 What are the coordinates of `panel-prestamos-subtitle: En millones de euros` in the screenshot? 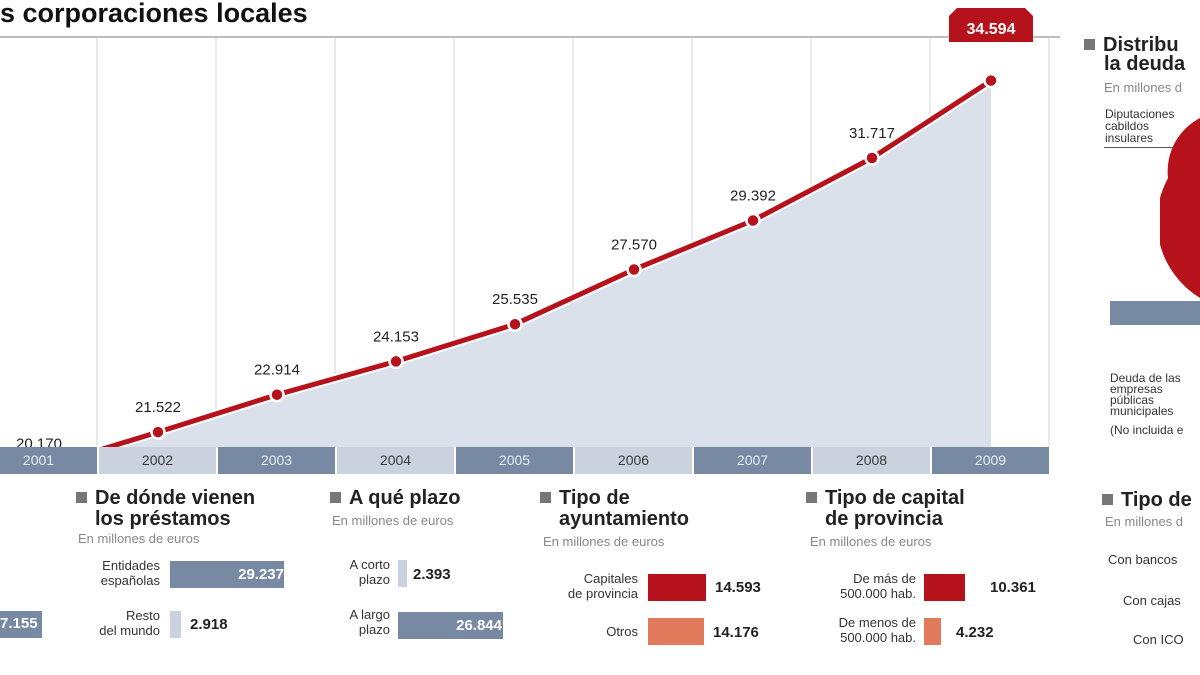 It's located at (139, 538).